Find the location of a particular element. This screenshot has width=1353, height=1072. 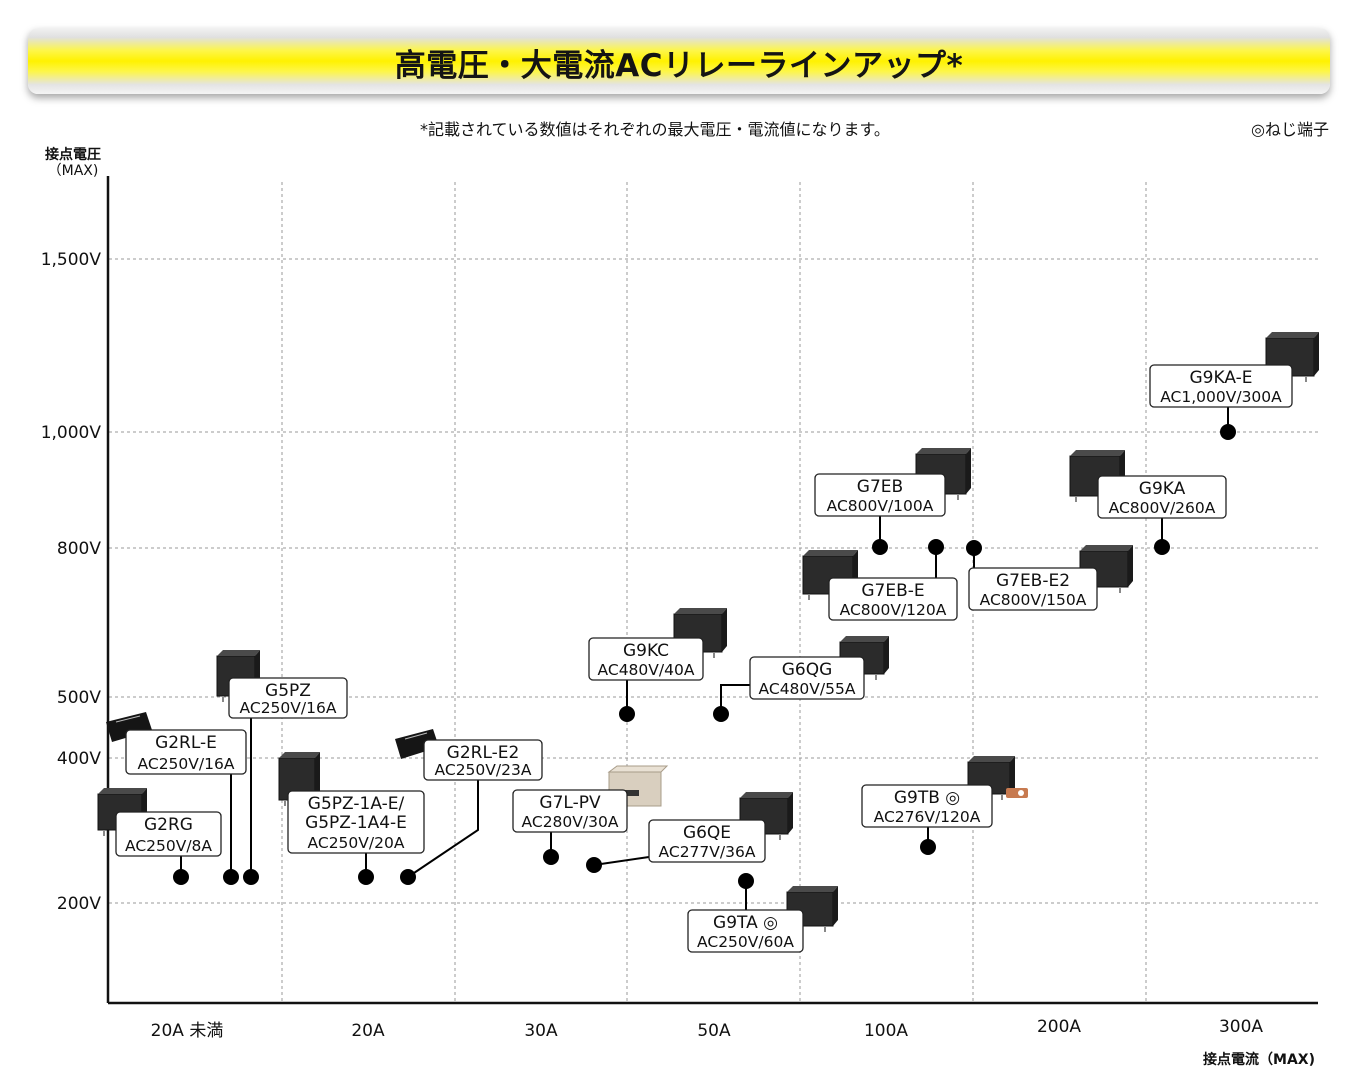

product-name: G7EB-E2 is located at coordinates (1033, 581).